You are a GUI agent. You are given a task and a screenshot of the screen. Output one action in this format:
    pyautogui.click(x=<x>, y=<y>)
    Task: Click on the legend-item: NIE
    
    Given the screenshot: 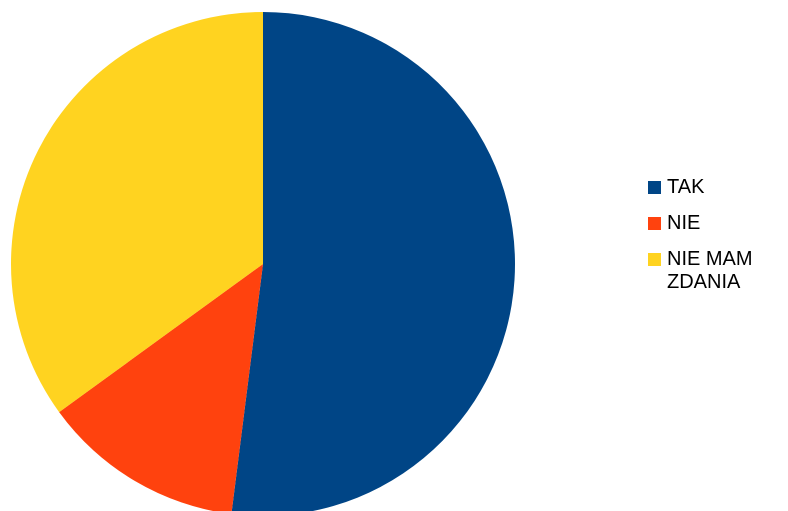 What is the action you would take?
    pyautogui.click(x=700, y=223)
    